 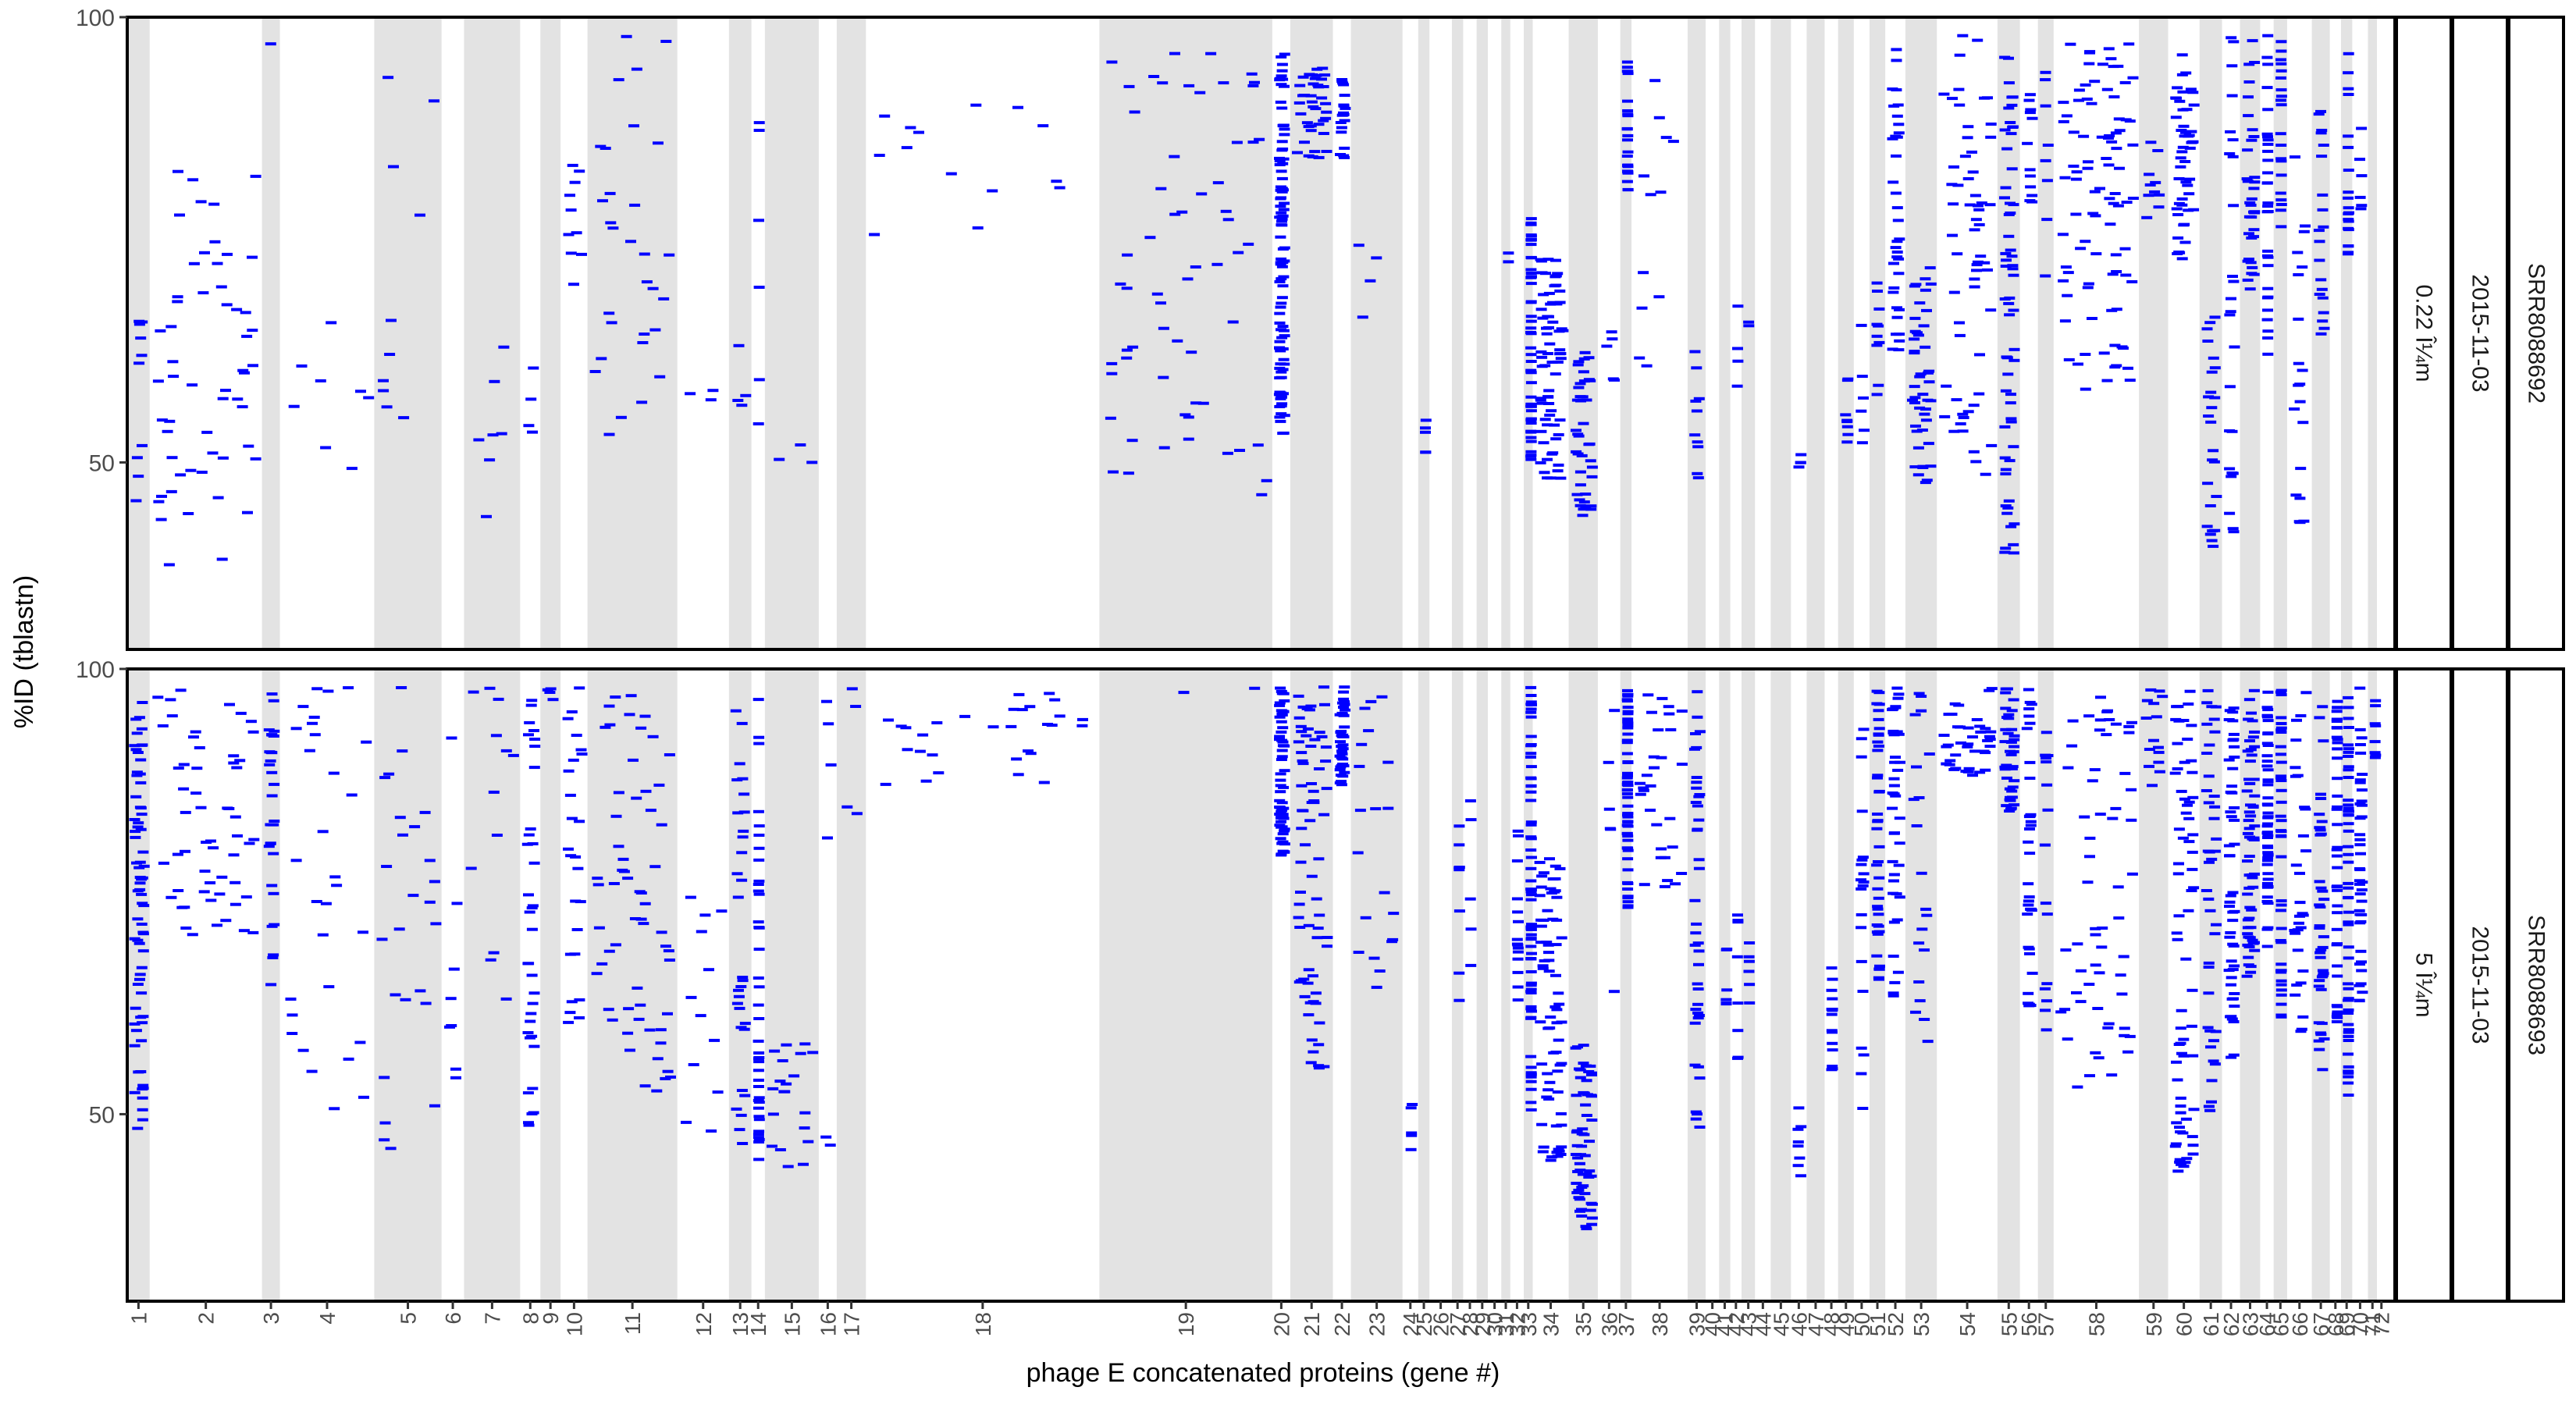 I want to click on x-tick-label: 37, so click(x=1626, y=1324).